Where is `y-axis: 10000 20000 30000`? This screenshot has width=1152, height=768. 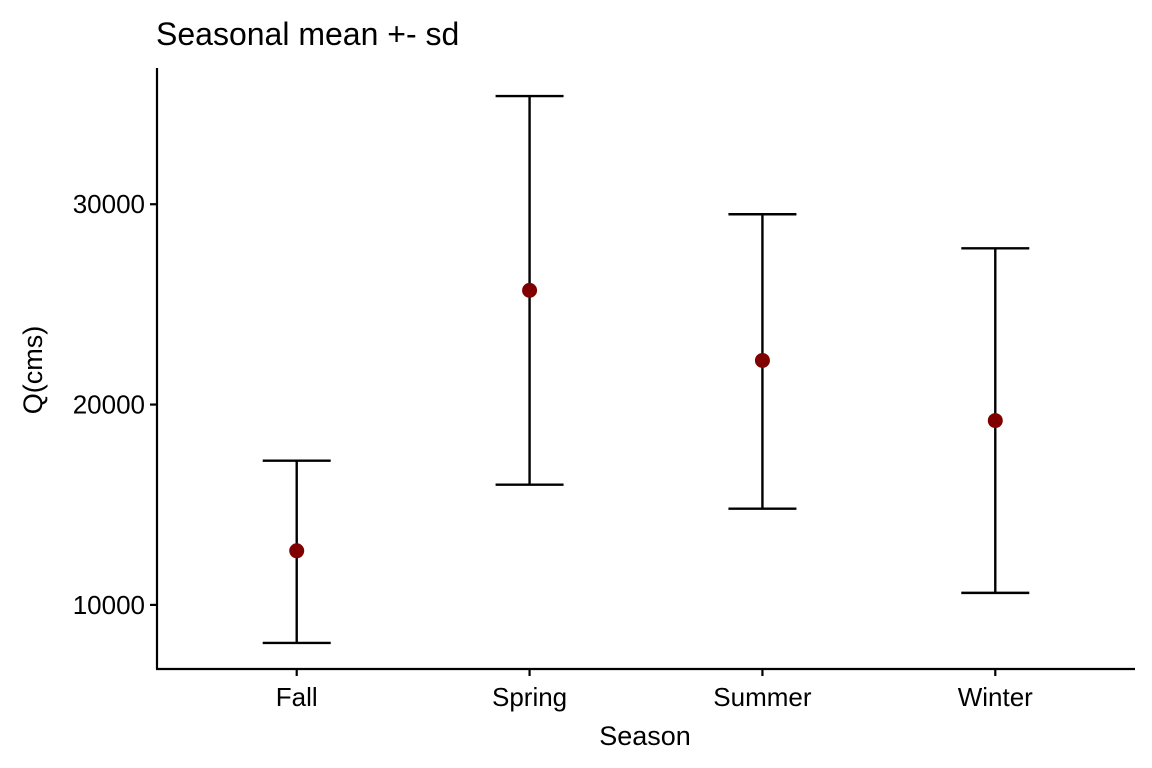
y-axis: 10000 20000 30000 is located at coordinates (115, 404).